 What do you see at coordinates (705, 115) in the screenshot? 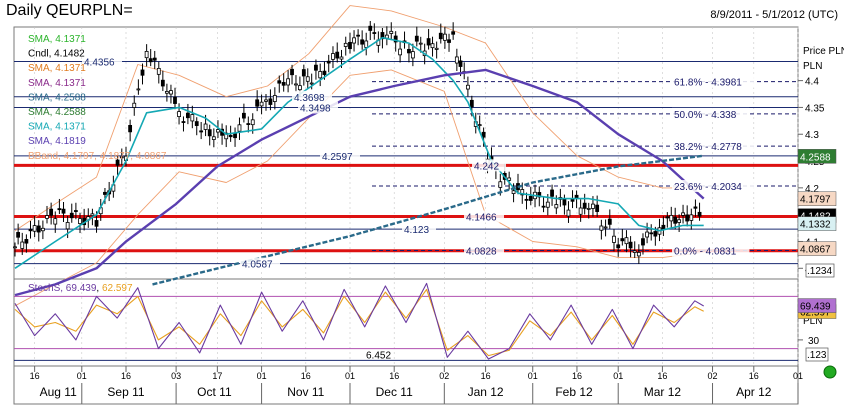
I see `fib-label: 50.0% - 4.338` at bounding box center [705, 115].